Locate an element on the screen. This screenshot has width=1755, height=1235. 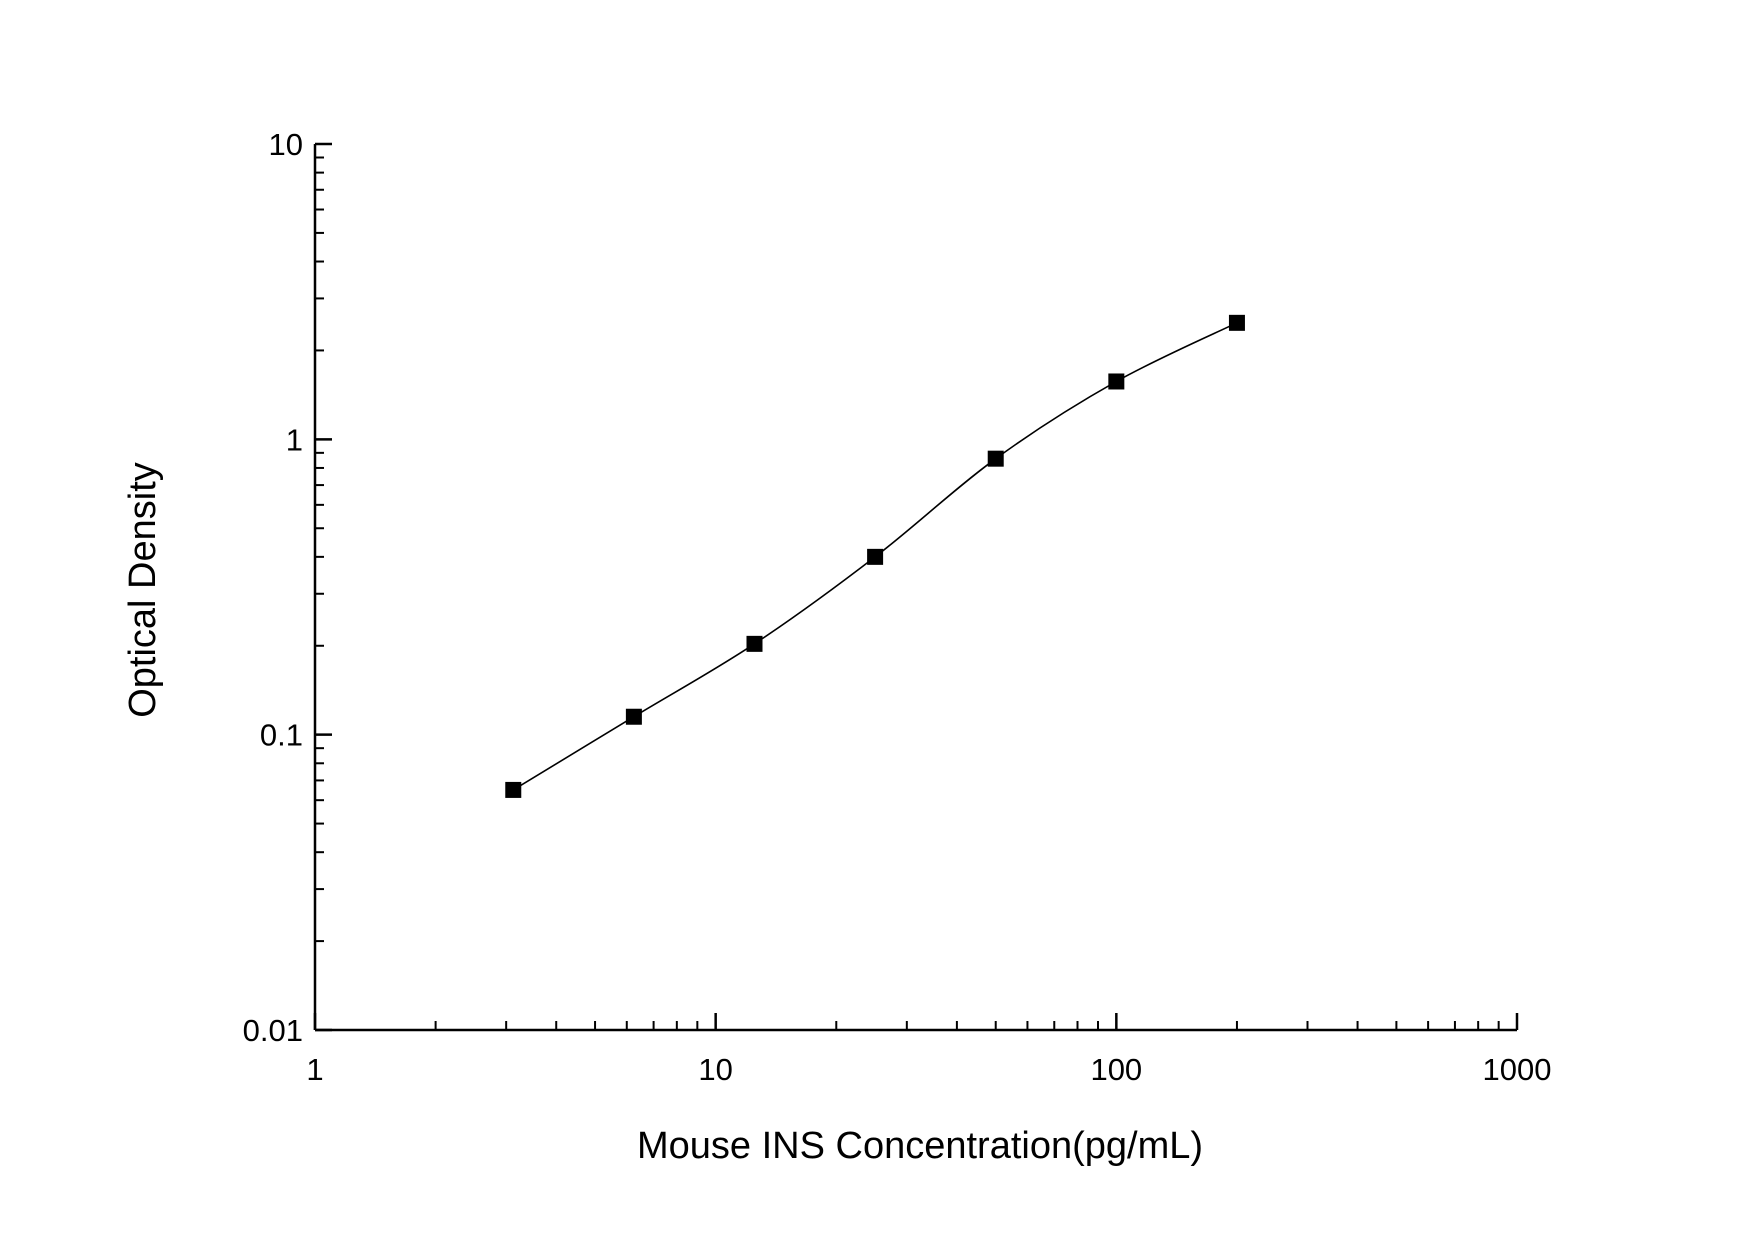
x-tick-label: 1000 is located at coordinates (1517, 1069).